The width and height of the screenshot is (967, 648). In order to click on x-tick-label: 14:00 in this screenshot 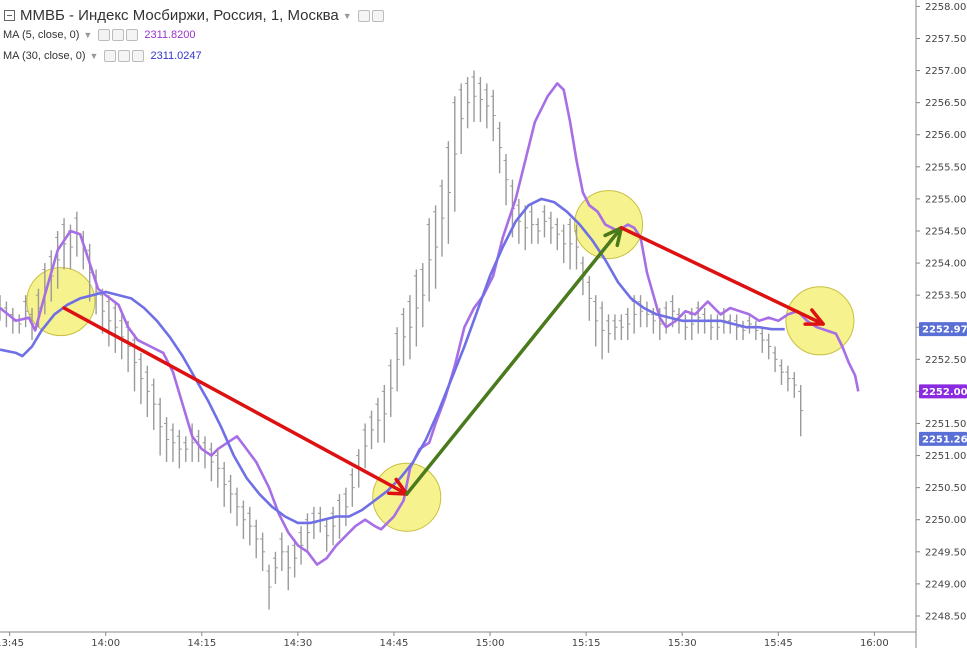, I will do `click(105, 643)`.